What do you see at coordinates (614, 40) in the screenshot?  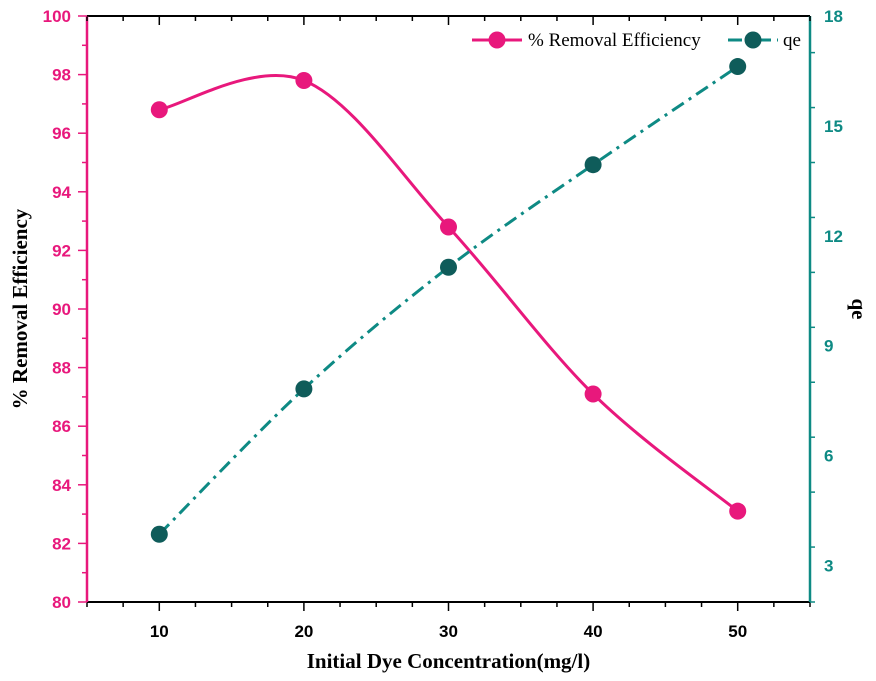 I see `legend-removal-efficiency-label: % Removal Efficiency` at bounding box center [614, 40].